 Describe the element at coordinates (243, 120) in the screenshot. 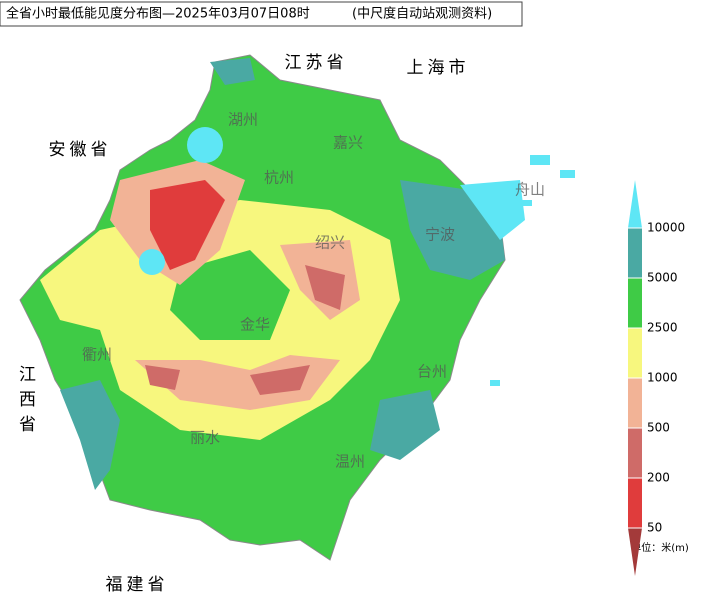

I see `city-label: 湖州` at that location.